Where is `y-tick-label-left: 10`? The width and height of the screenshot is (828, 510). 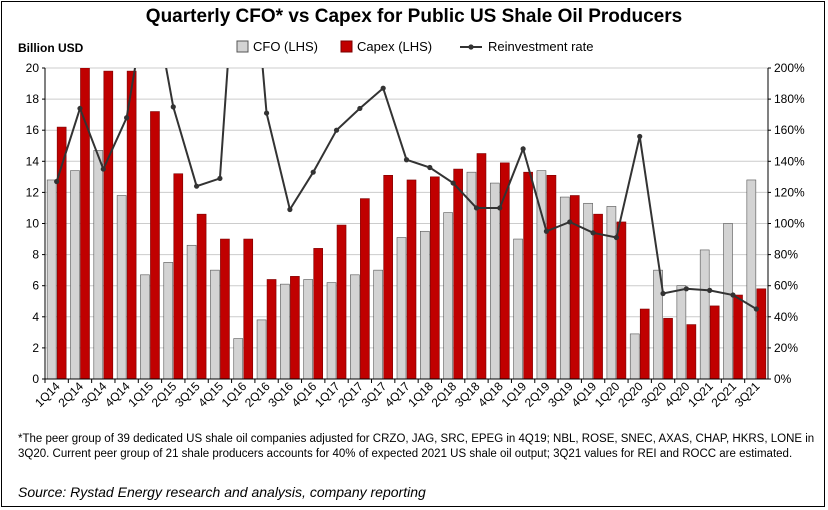
y-tick-label-left: 10 is located at coordinates (33, 224).